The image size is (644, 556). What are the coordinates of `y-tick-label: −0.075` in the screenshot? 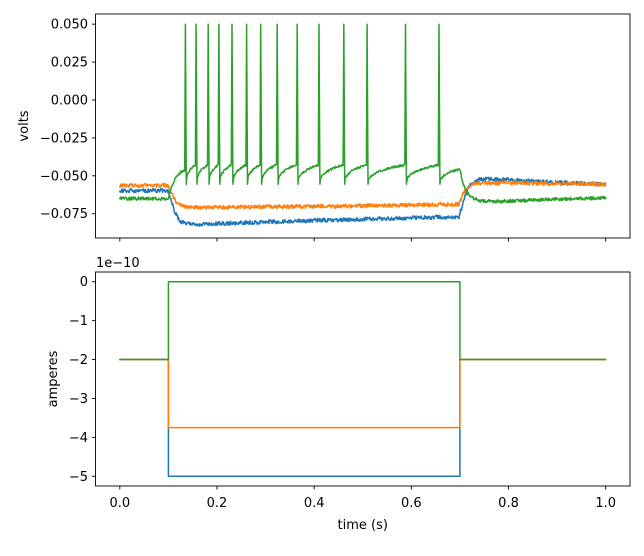 It's located at (64, 214).